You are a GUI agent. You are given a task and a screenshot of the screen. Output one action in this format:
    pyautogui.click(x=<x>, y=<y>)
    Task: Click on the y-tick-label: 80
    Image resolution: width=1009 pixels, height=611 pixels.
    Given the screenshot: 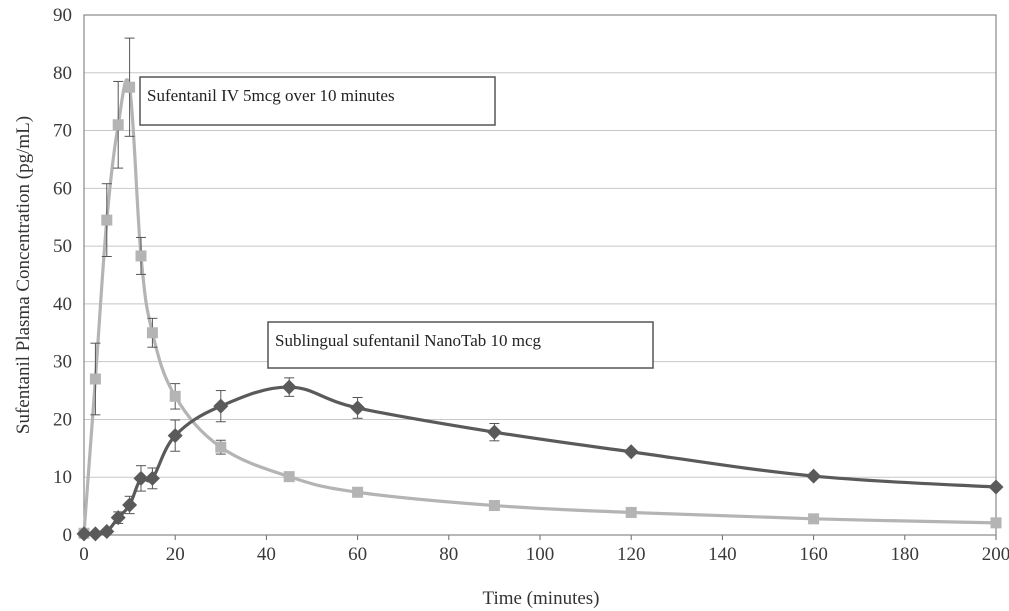 What is the action you would take?
    pyautogui.click(x=62, y=73)
    